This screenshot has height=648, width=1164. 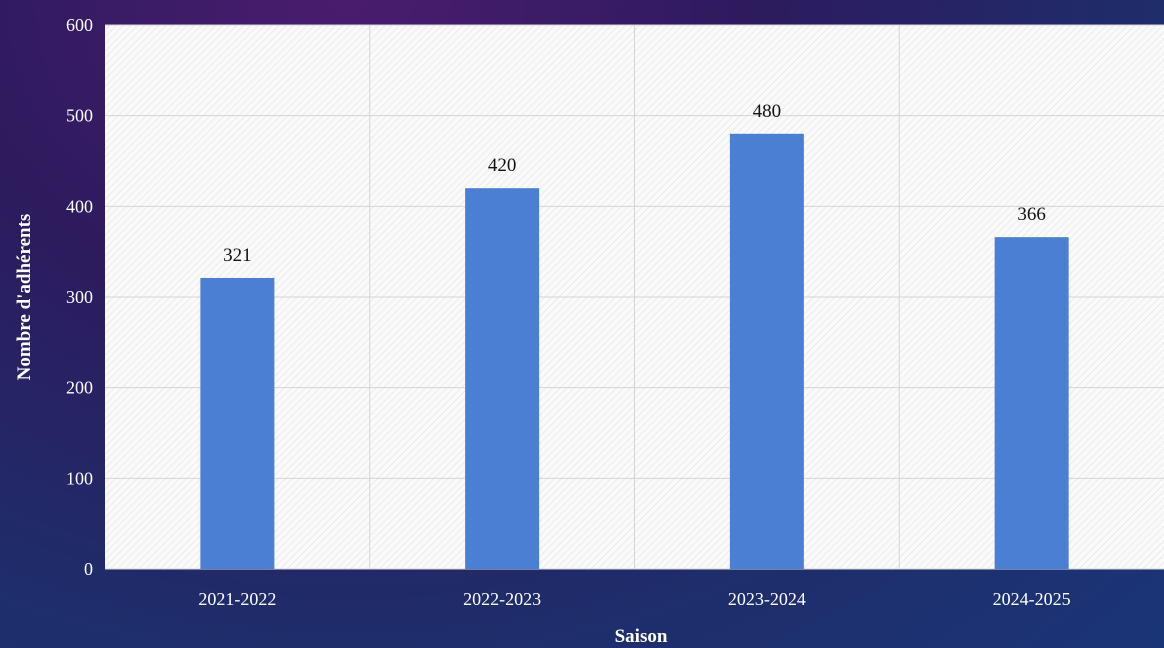 I want to click on x-tick-label: 2024-2025, so click(x=1032, y=599).